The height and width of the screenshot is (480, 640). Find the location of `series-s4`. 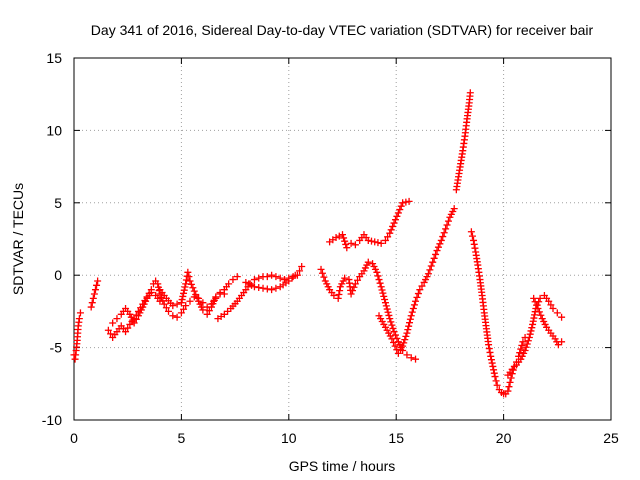

series-s4 is located at coordinates (274, 278).